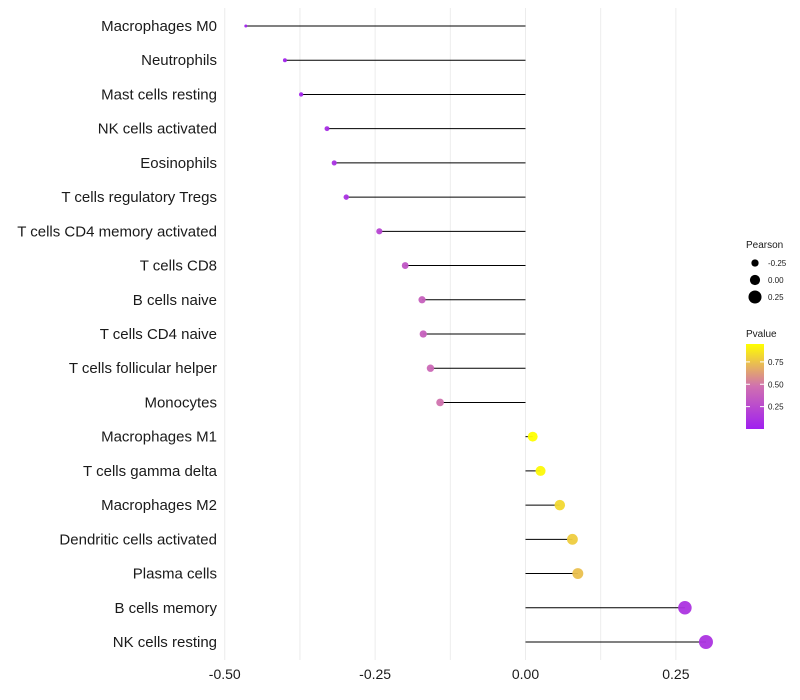 This screenshot has height=700, width=800. I want to click on legend: Pearson Pvalue -0.25 0.00 0.25 0.75 0.50 0.25, so click(766, 334).